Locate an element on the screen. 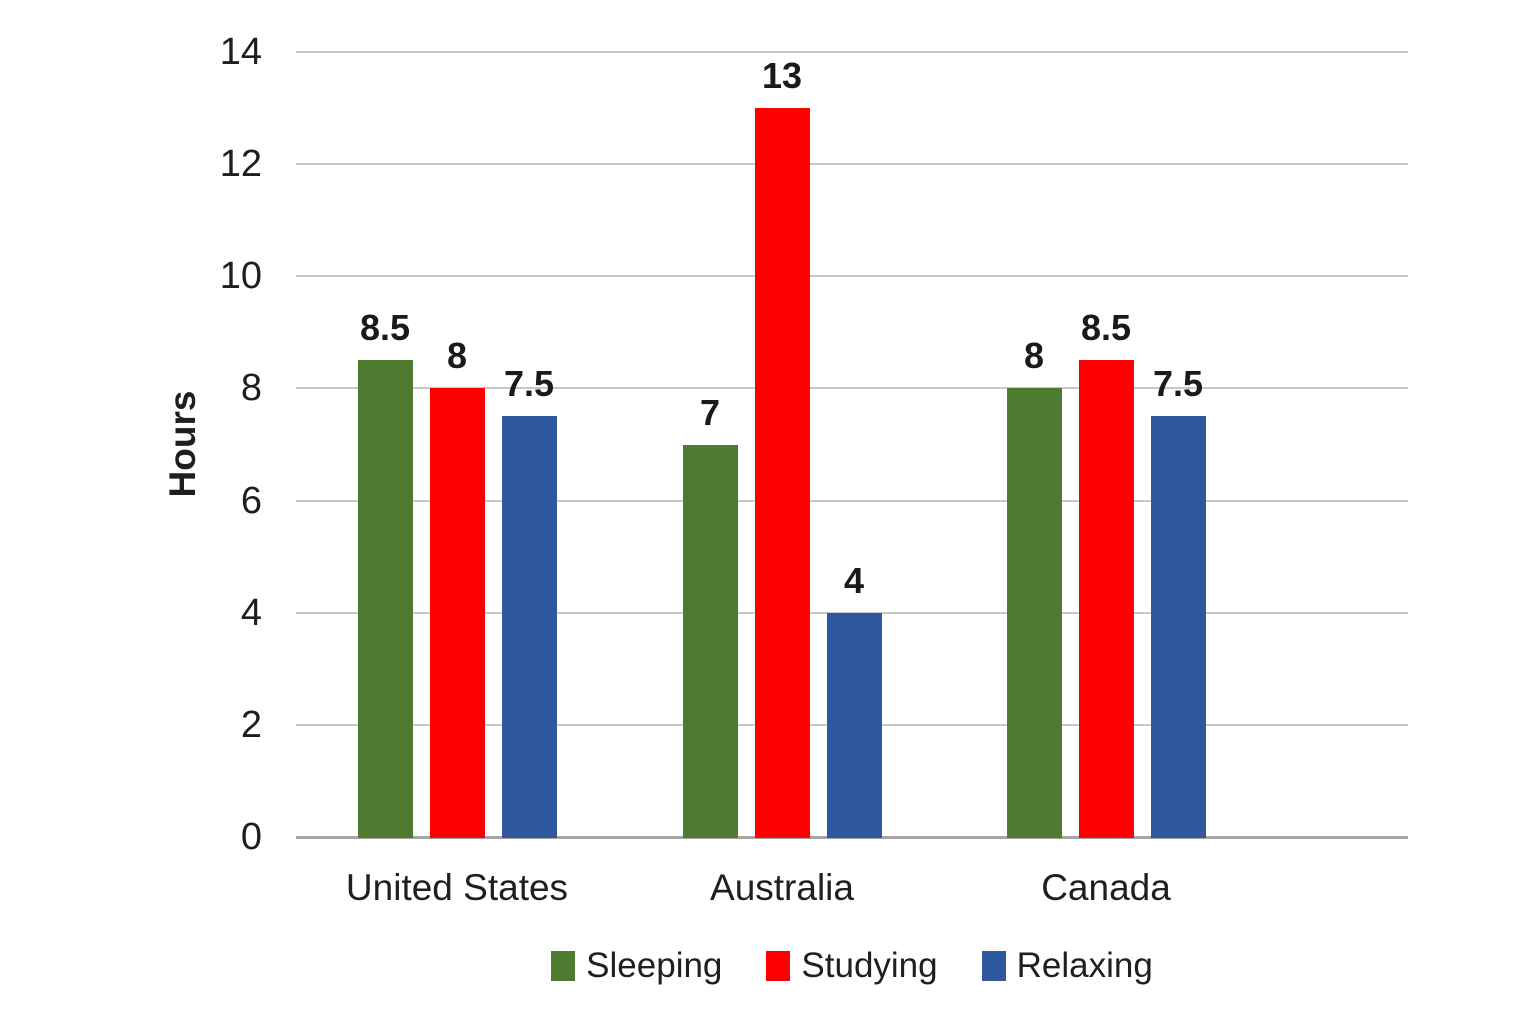 The width and height of the screenshot is (1536, 1024). legend-label: Sleeping is located at coordinates (654, 965).